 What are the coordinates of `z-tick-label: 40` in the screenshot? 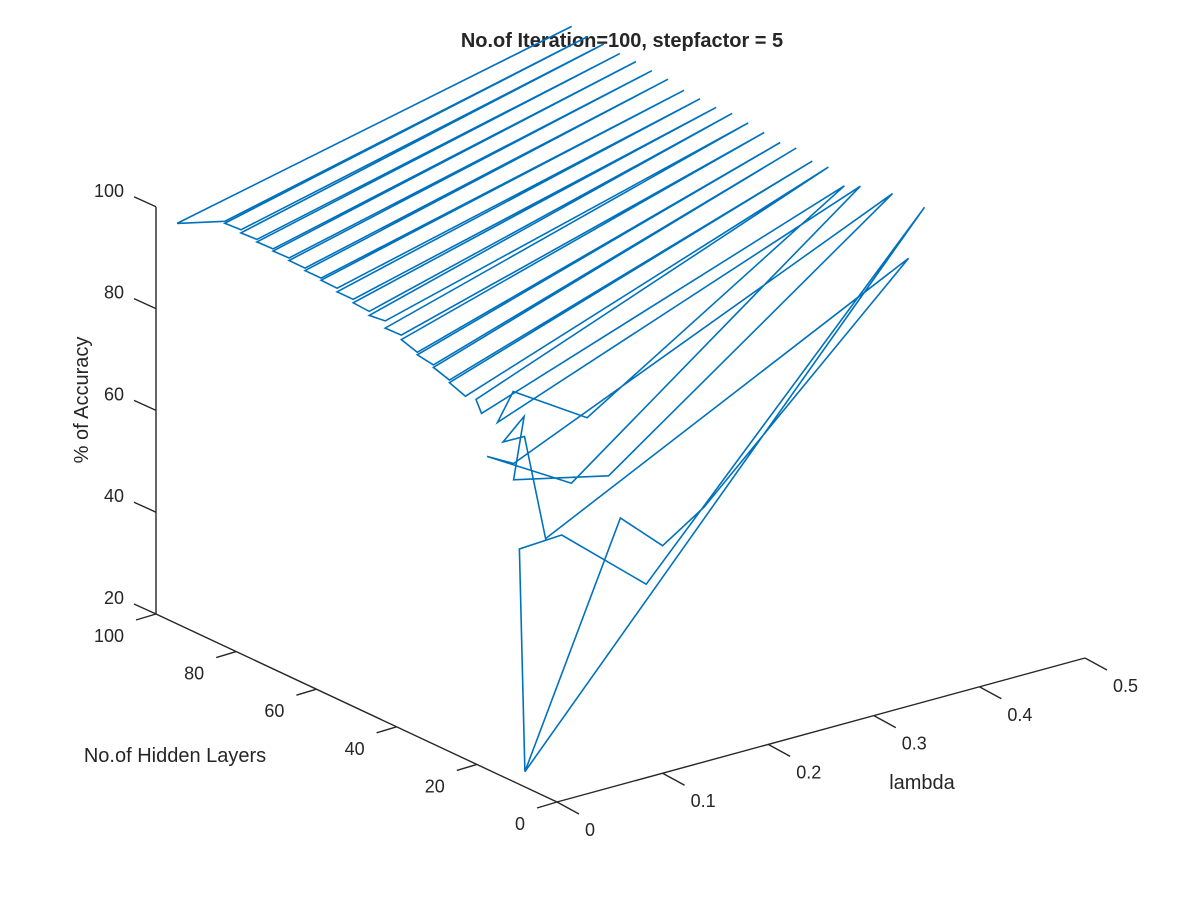 It's located at (114, 496).